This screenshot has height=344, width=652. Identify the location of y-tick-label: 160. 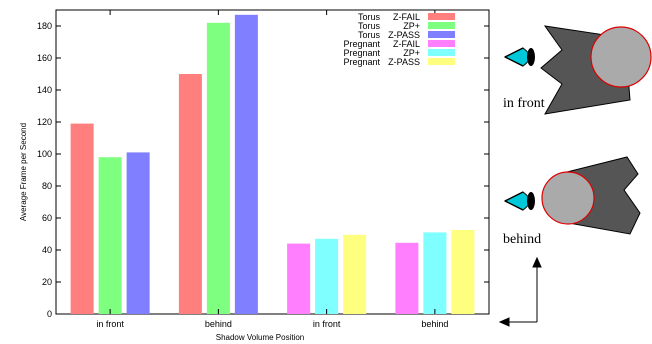
(44, 58).